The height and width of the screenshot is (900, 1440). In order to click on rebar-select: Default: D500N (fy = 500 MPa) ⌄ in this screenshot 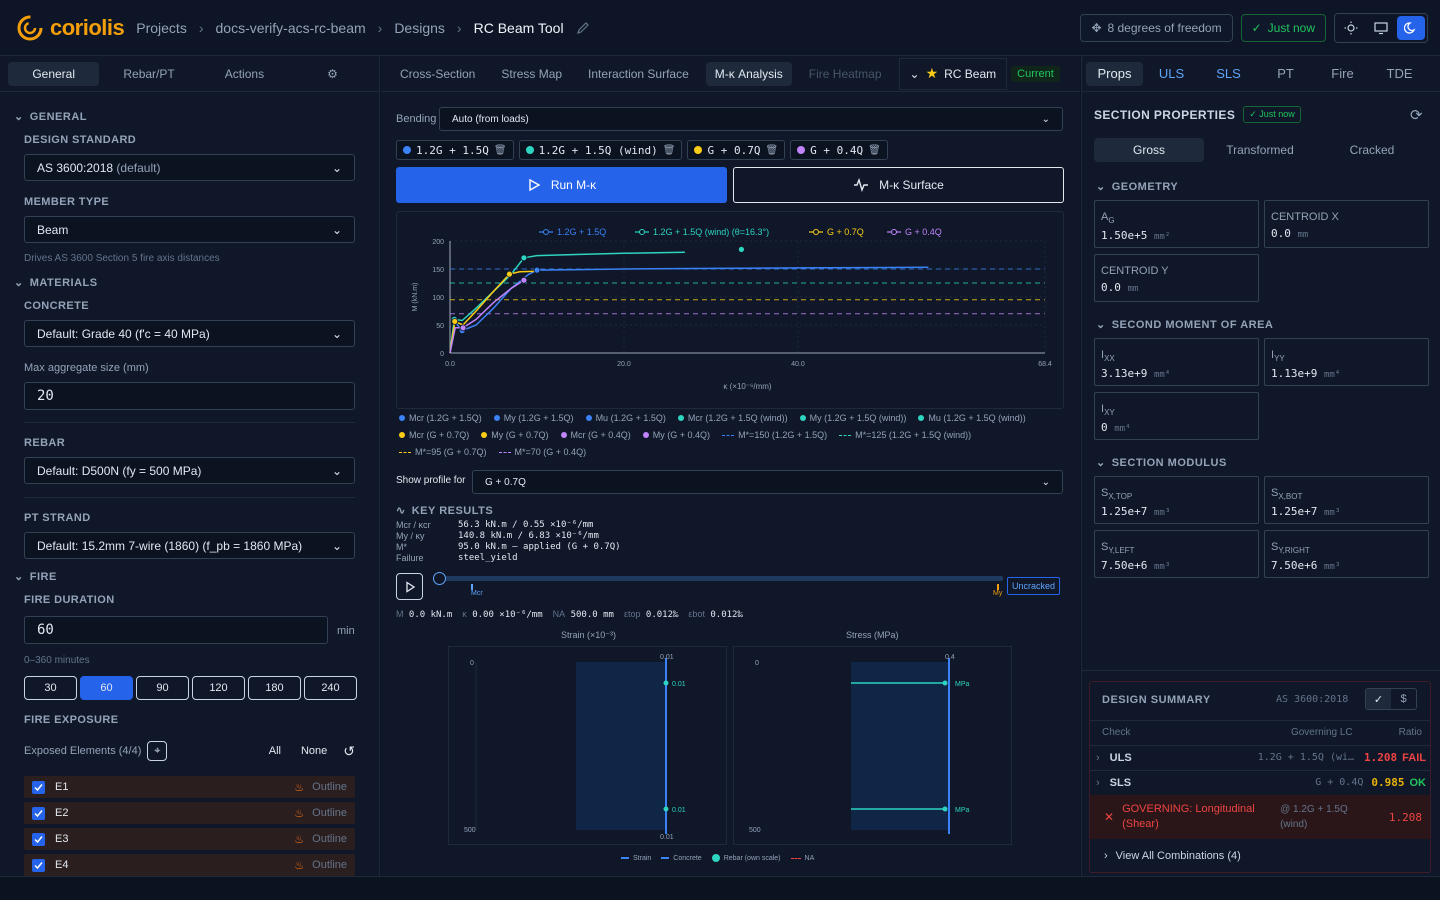, I will do `click(189, 470)`.